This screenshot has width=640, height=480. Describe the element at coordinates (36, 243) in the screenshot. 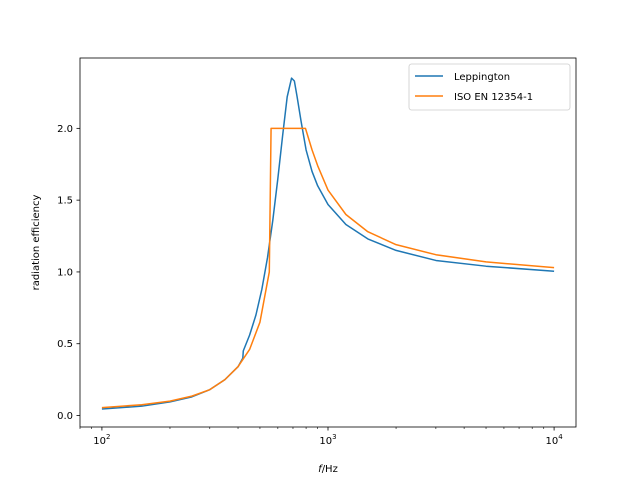

I see `y-axis-label: radiation efficiency` at that location.